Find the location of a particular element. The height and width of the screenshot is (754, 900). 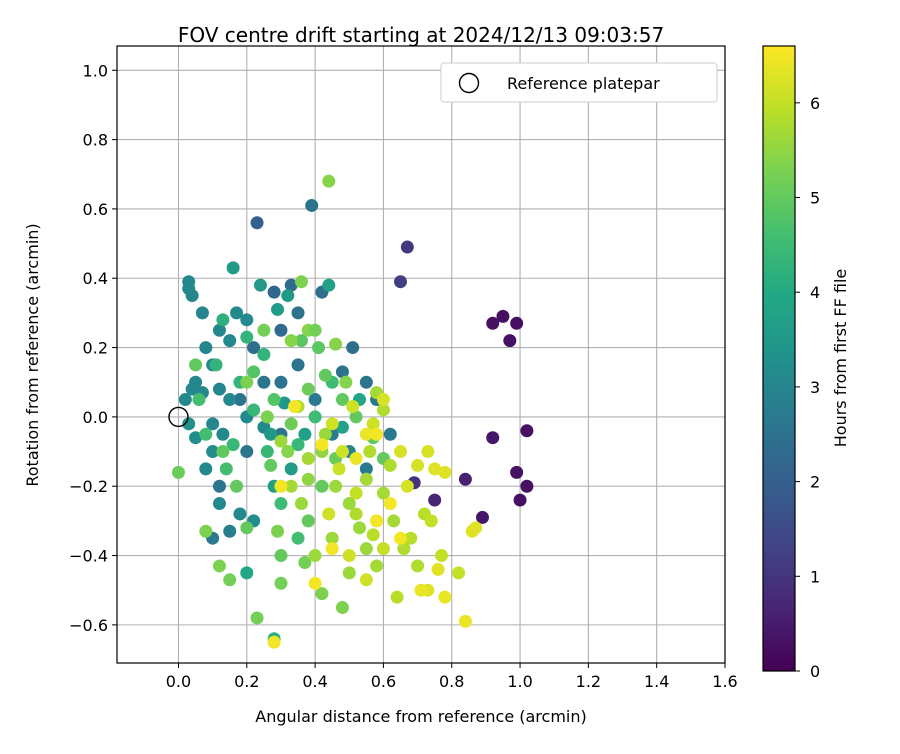

colorbar-tick-label: 0 is located at coordinates (815, 671).